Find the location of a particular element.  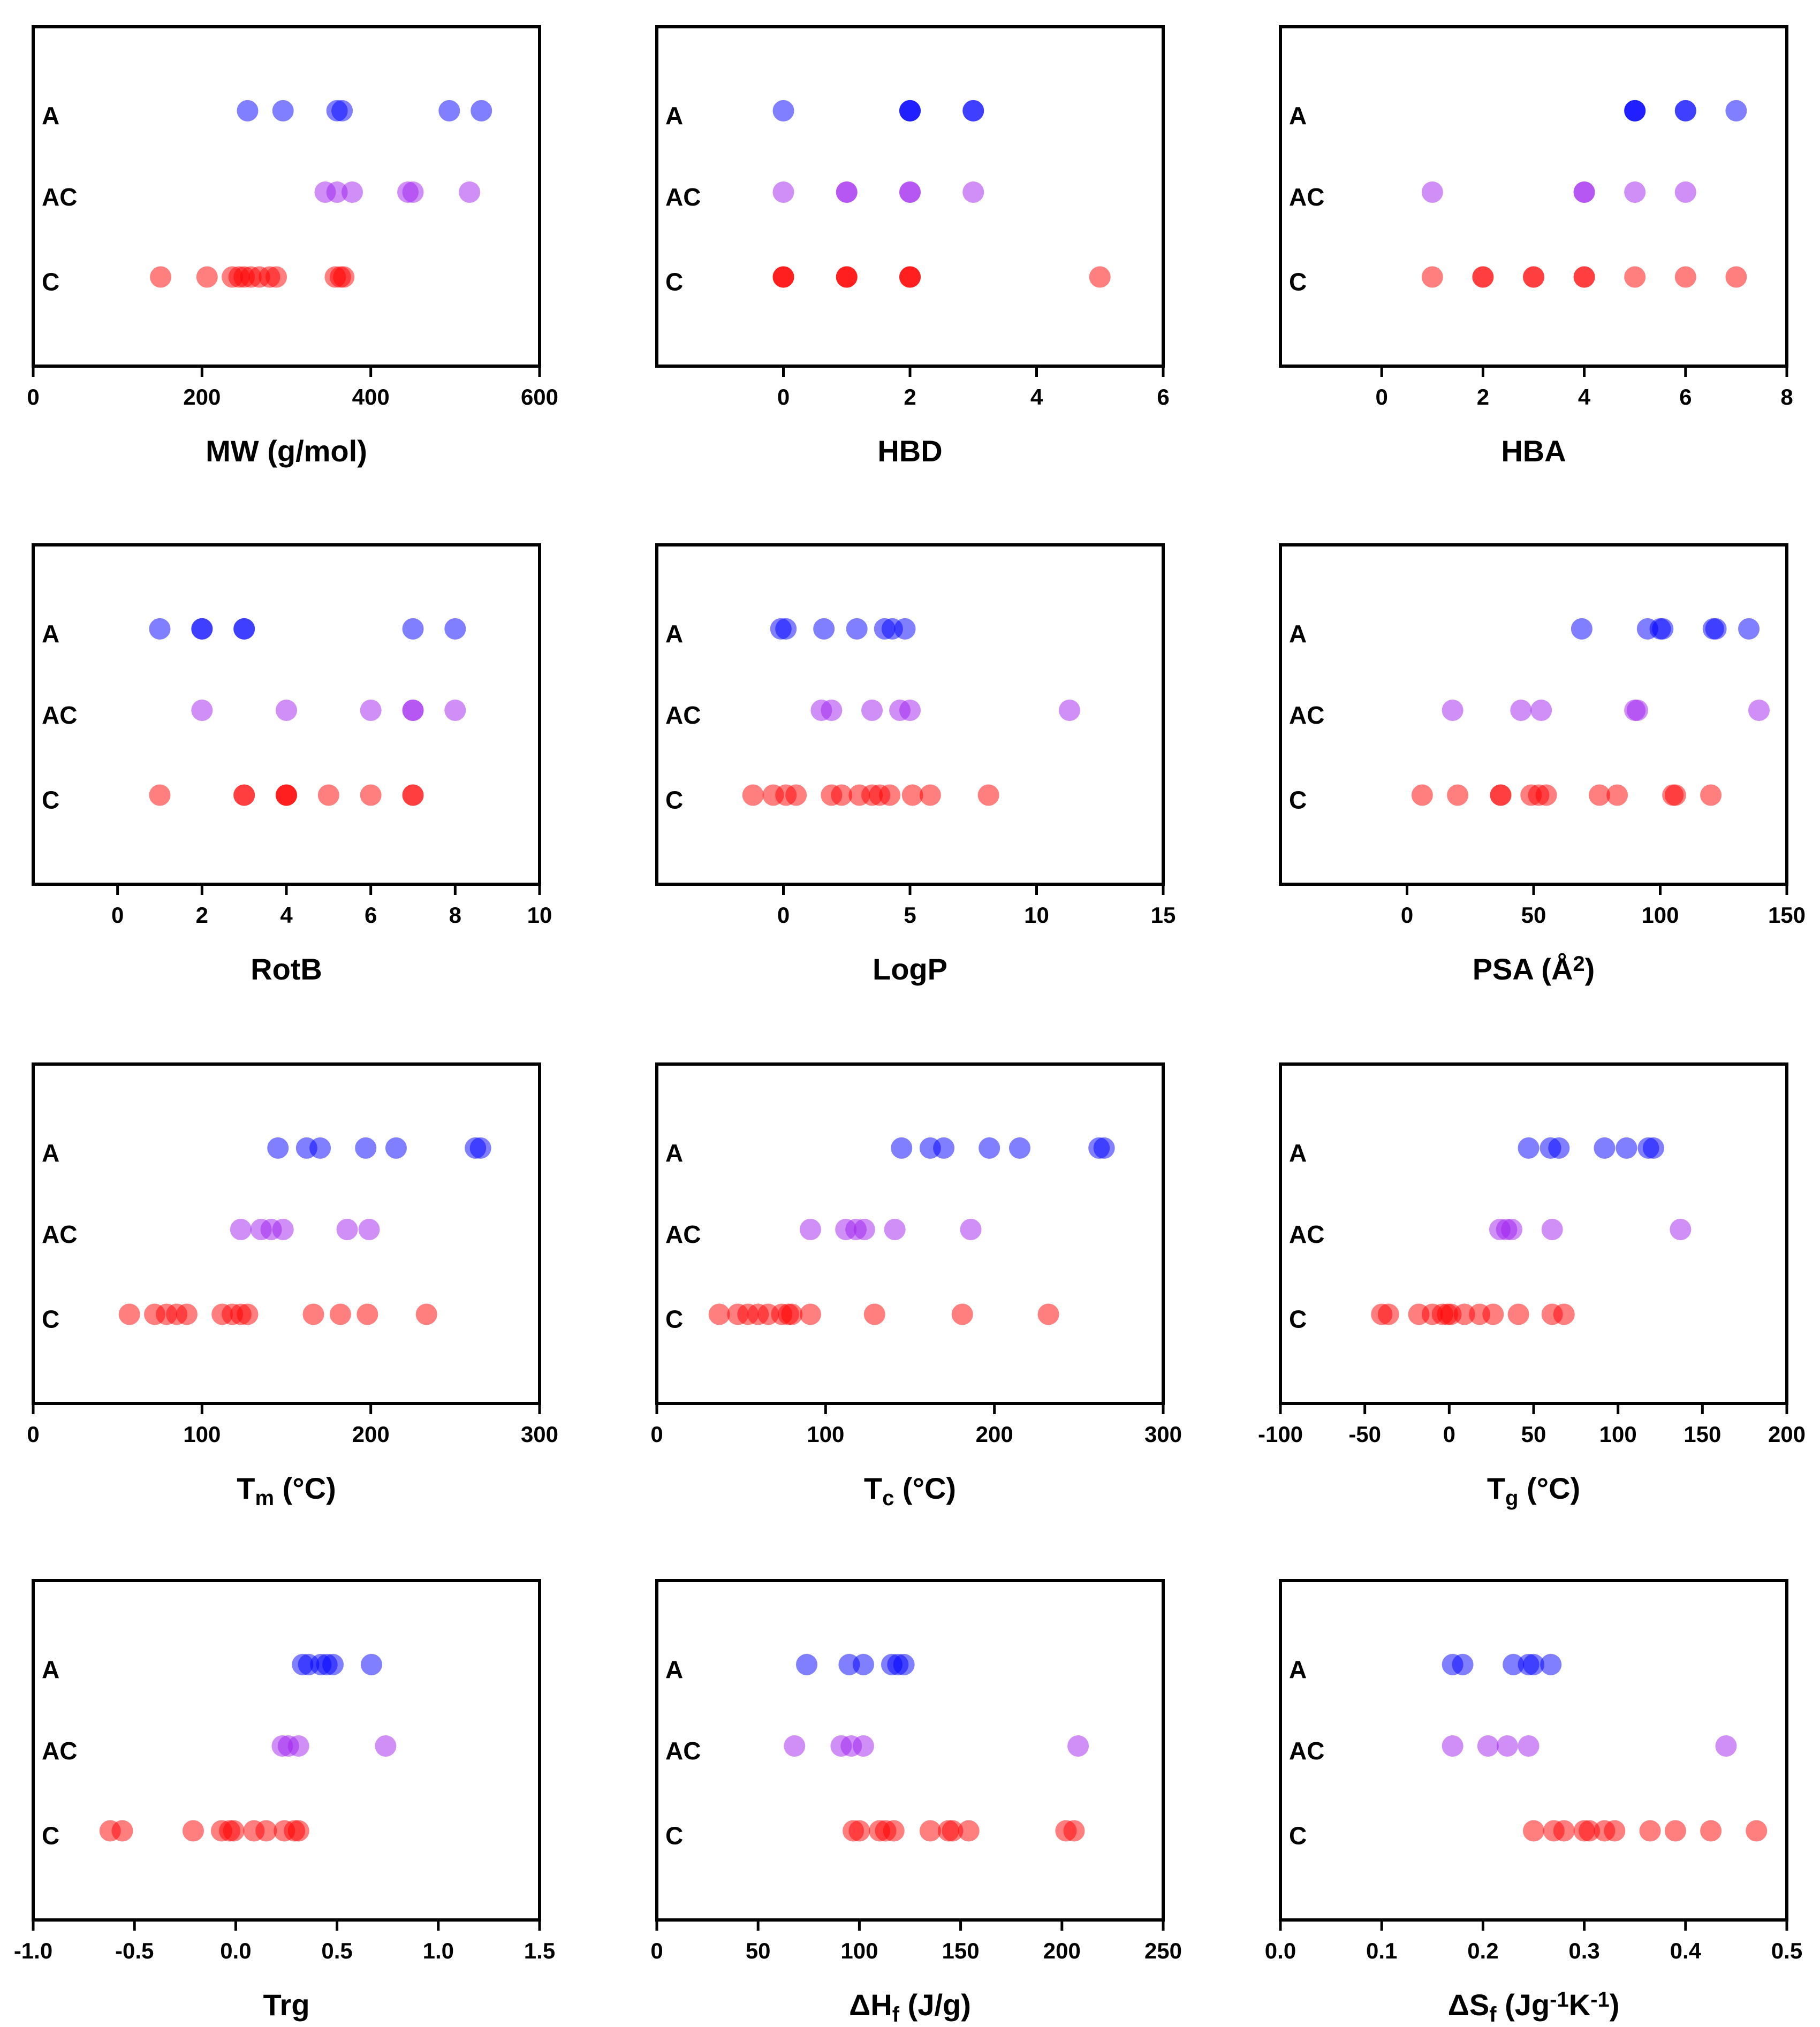

panel-5: 0 5 10 15 A AC C LogP is located at coordinates (915, 765).